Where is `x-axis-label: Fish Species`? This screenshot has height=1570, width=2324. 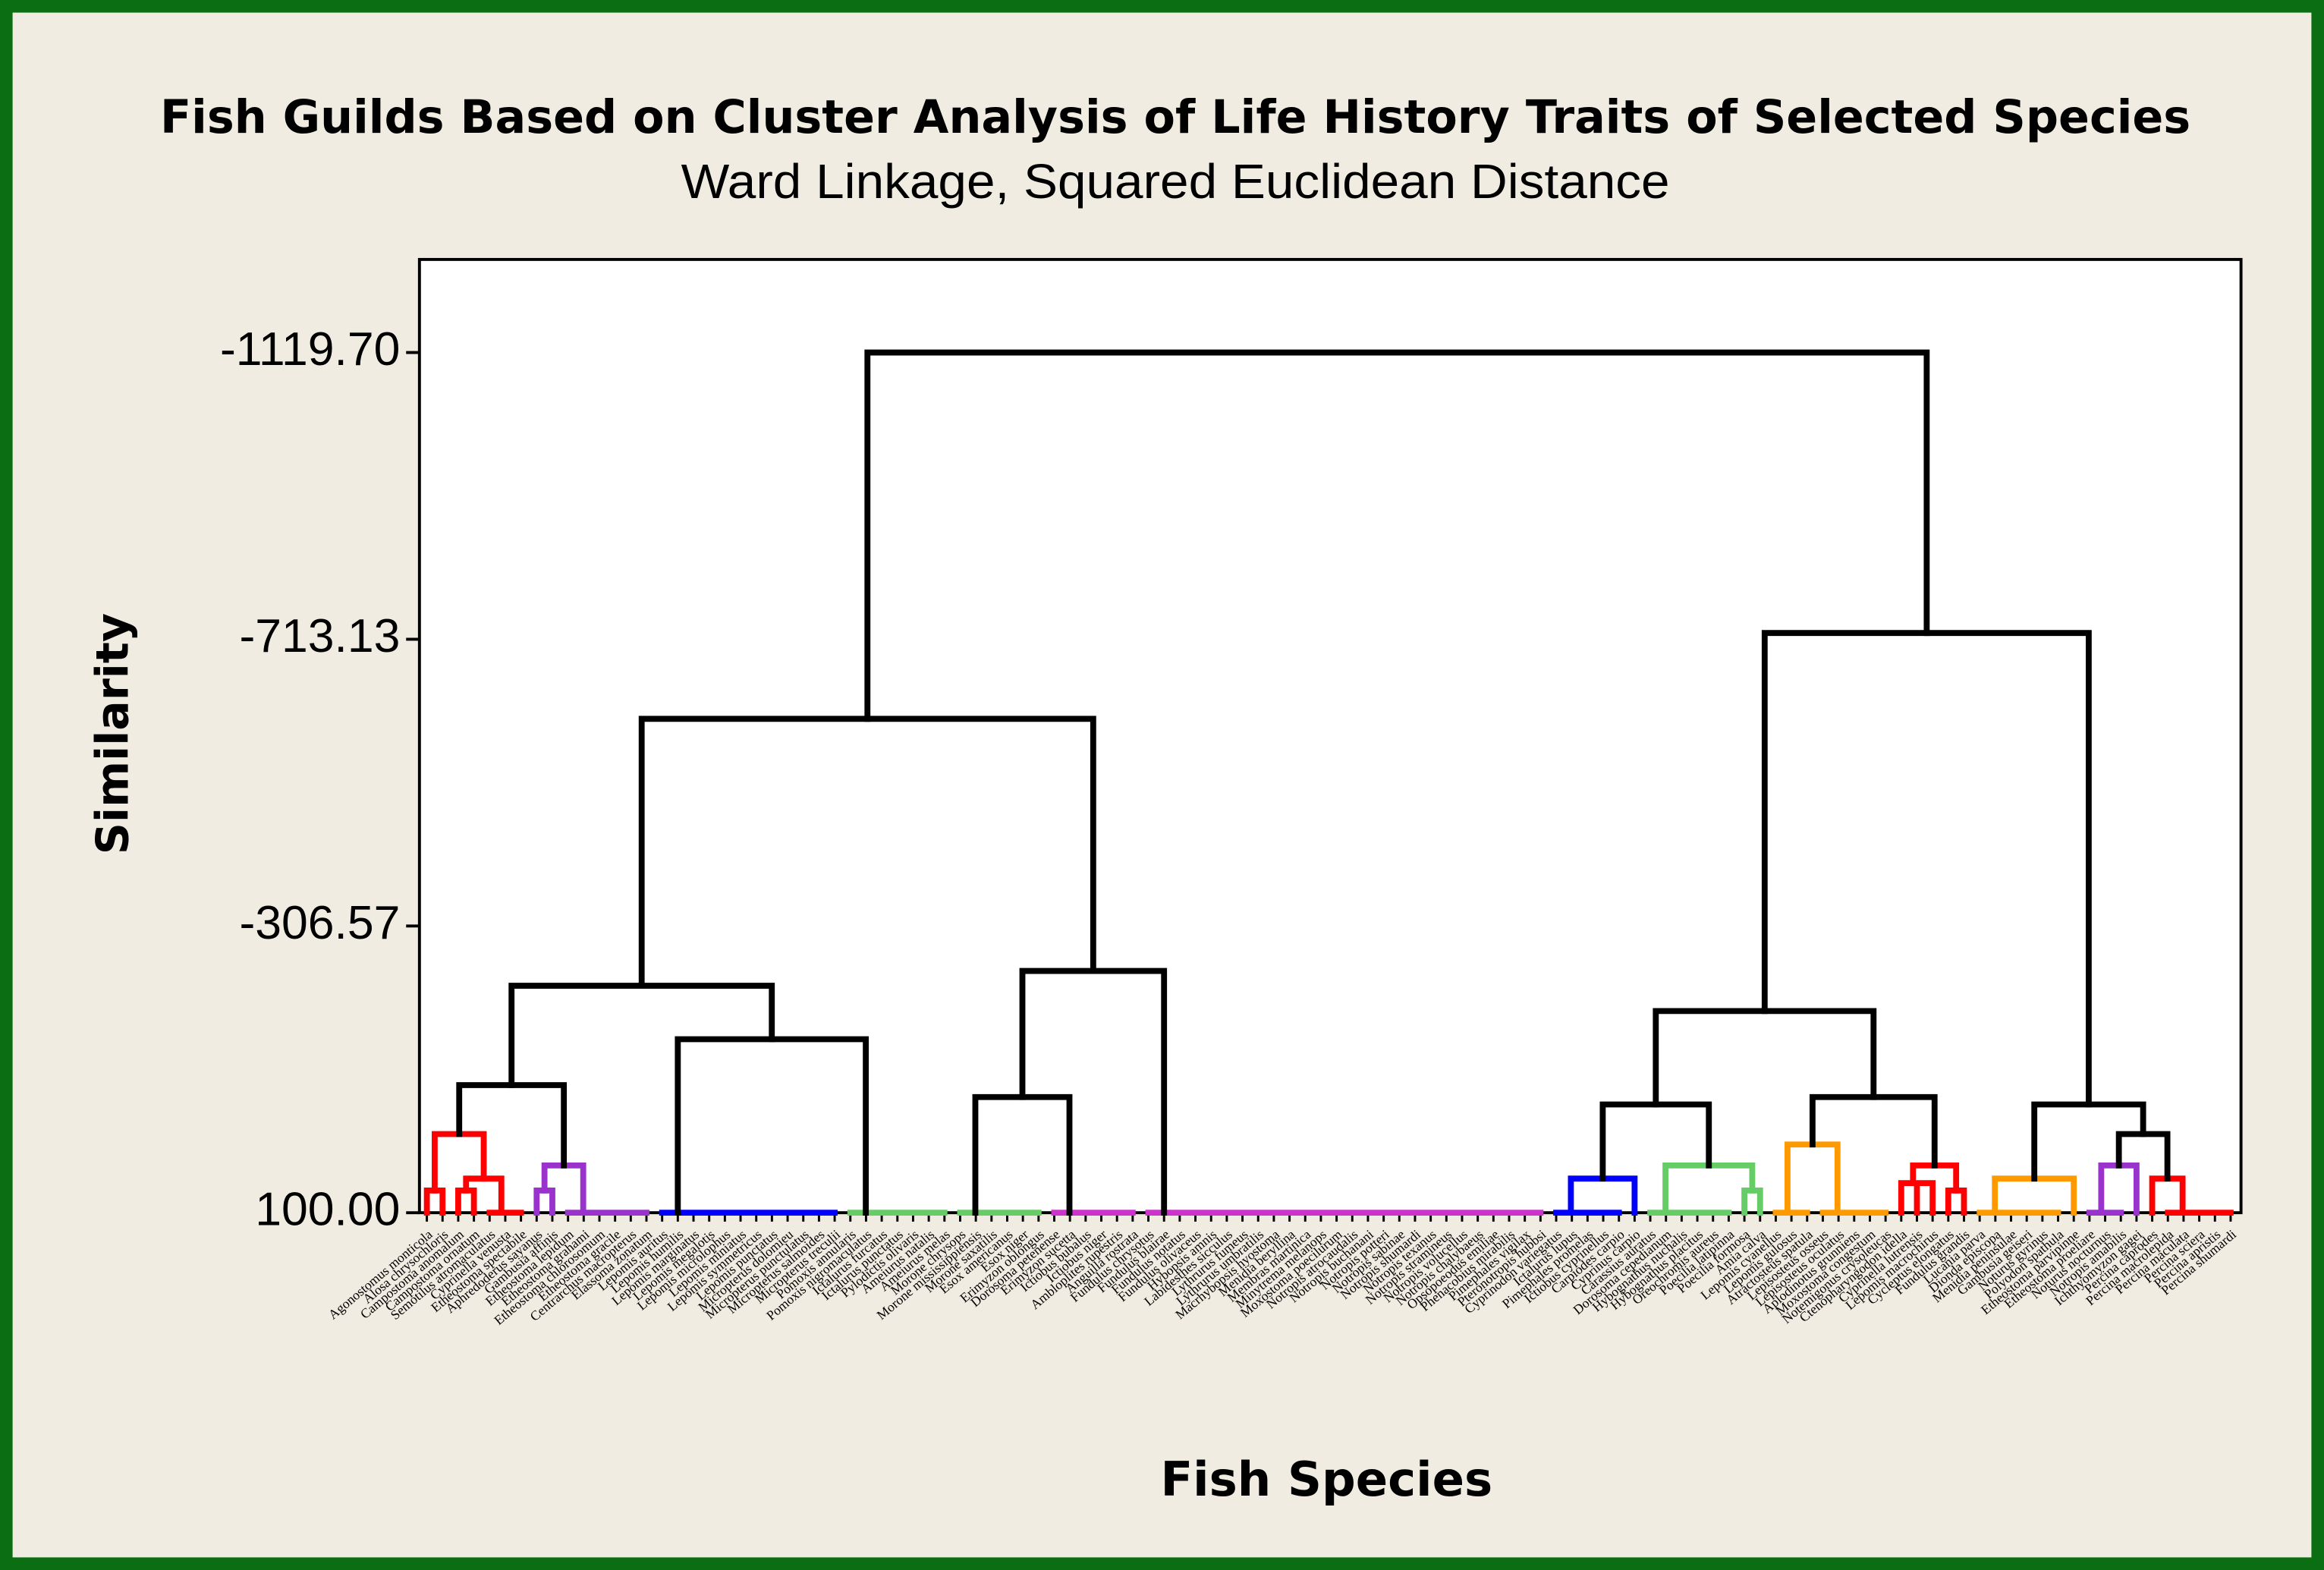
x-axis-label: Fish Species is located at coordinates (1326, 1479).